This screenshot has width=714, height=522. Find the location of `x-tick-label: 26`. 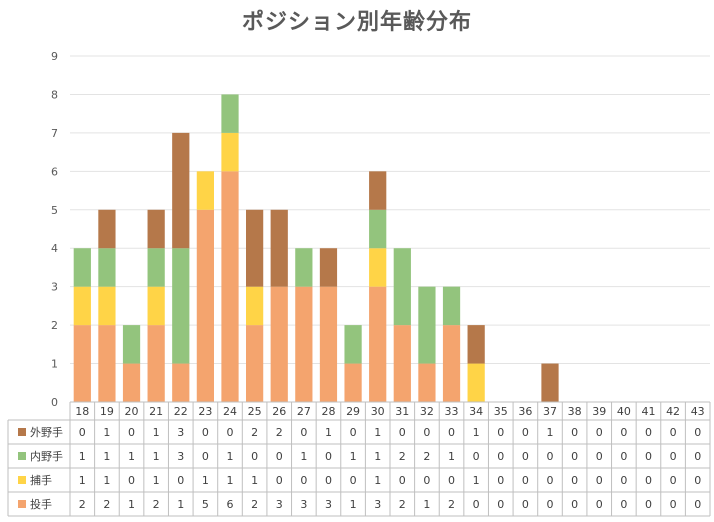

x-tick-label: 26 is located at coordinates (279, 411).